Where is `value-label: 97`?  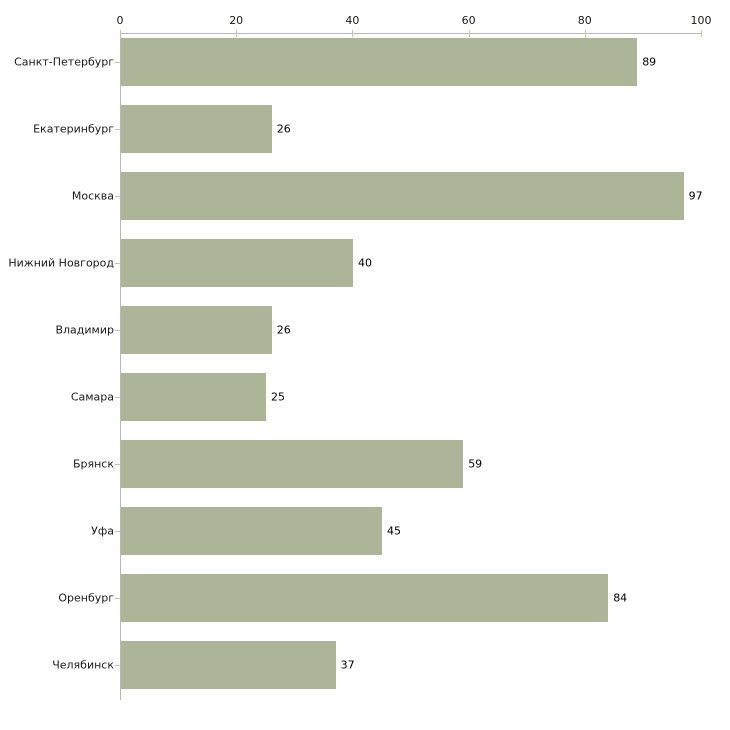 value-label: 97 is located at coordinates (695, 196).